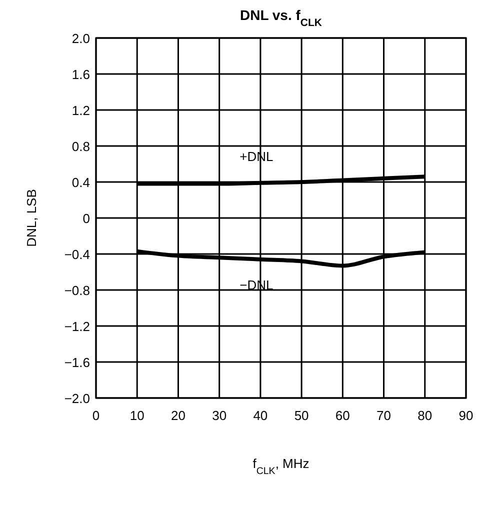 The width and height of the screenshot is (483, 512). I want to click on x-tick-label: 0, so click(96, 415).